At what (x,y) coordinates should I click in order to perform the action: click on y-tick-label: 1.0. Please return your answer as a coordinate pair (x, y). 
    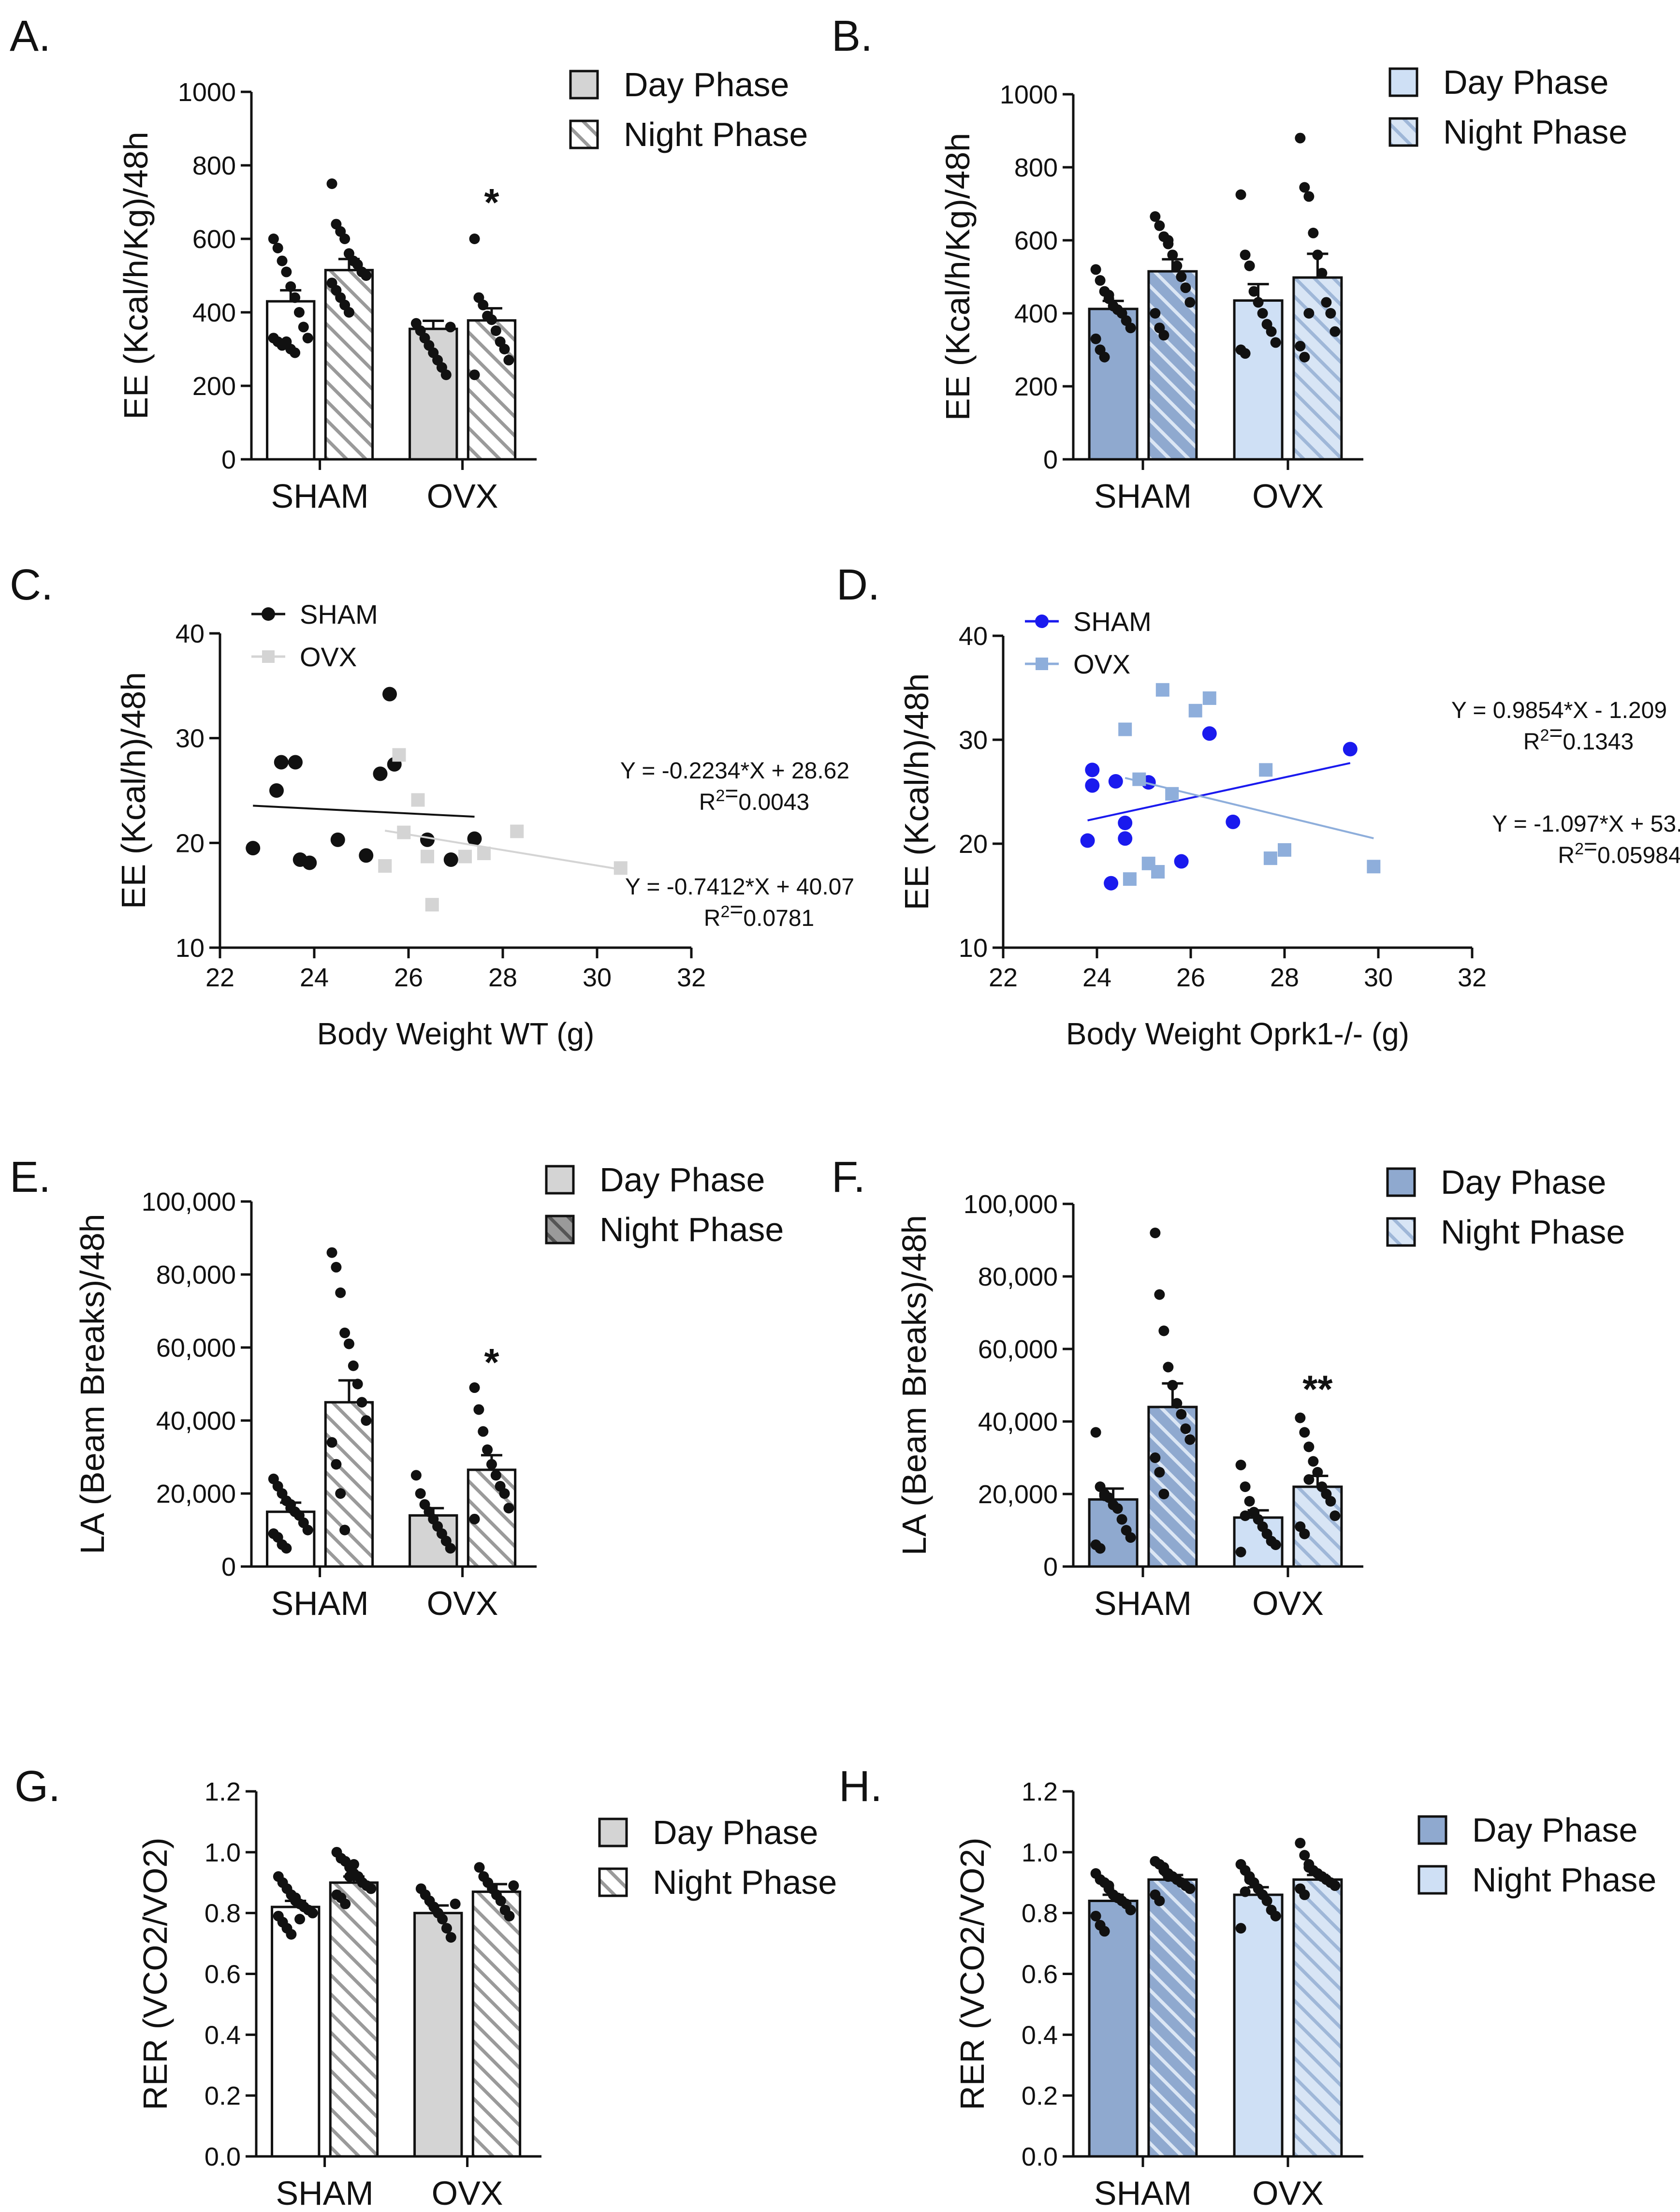
    Looking at the image, I should click on (1040, 1853).